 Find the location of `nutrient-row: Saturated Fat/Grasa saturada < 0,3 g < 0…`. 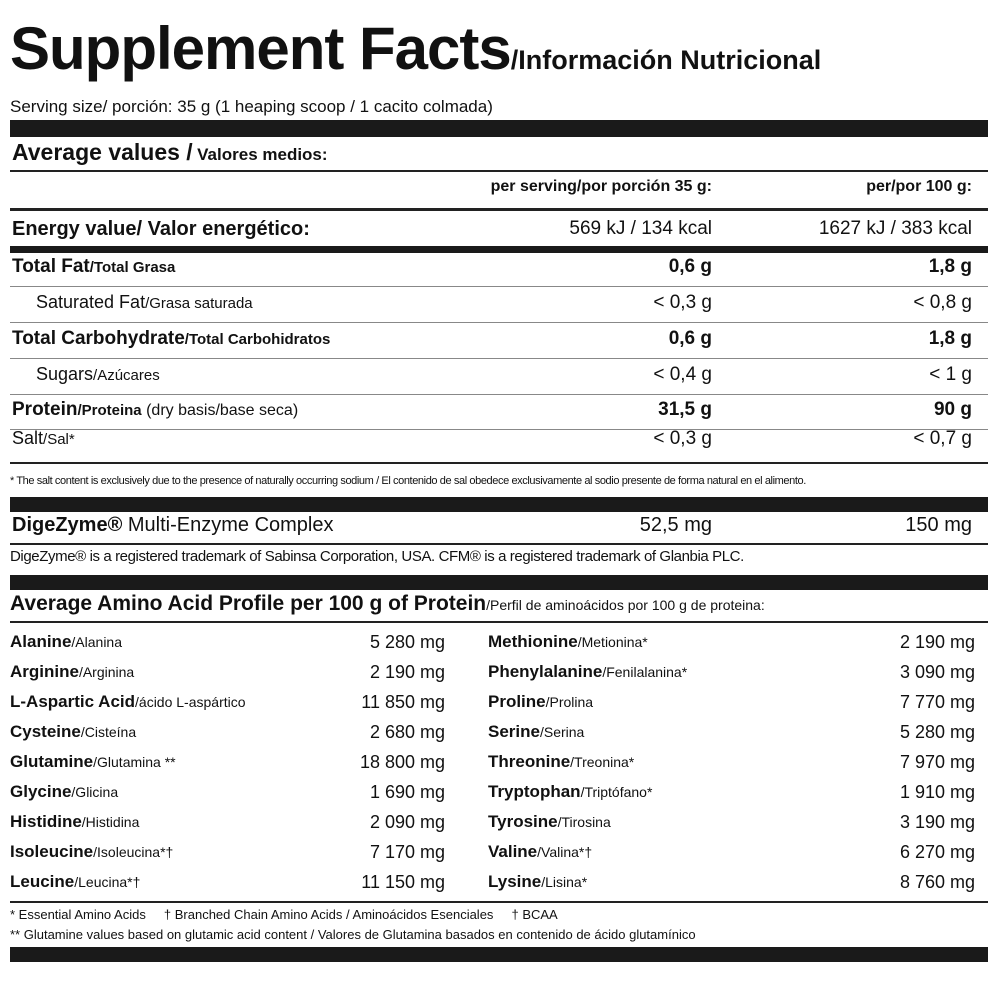

nutrient-row: Saturated Fat/Grasa saturada < 0,3 g < 0… is located at coordinates (499, 307).